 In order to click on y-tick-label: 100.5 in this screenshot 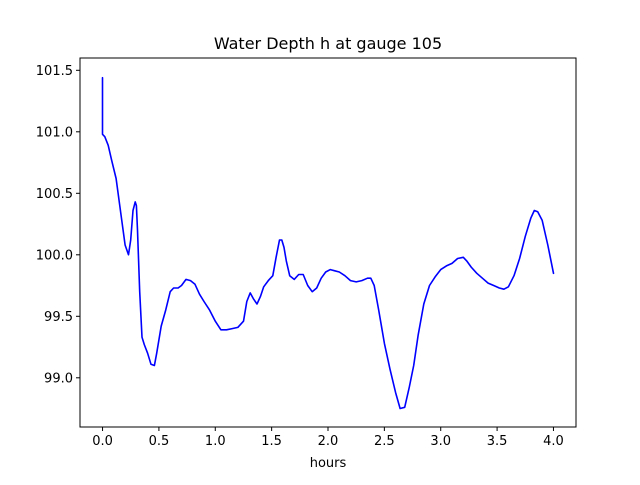, I will do `click(54, 194)`.